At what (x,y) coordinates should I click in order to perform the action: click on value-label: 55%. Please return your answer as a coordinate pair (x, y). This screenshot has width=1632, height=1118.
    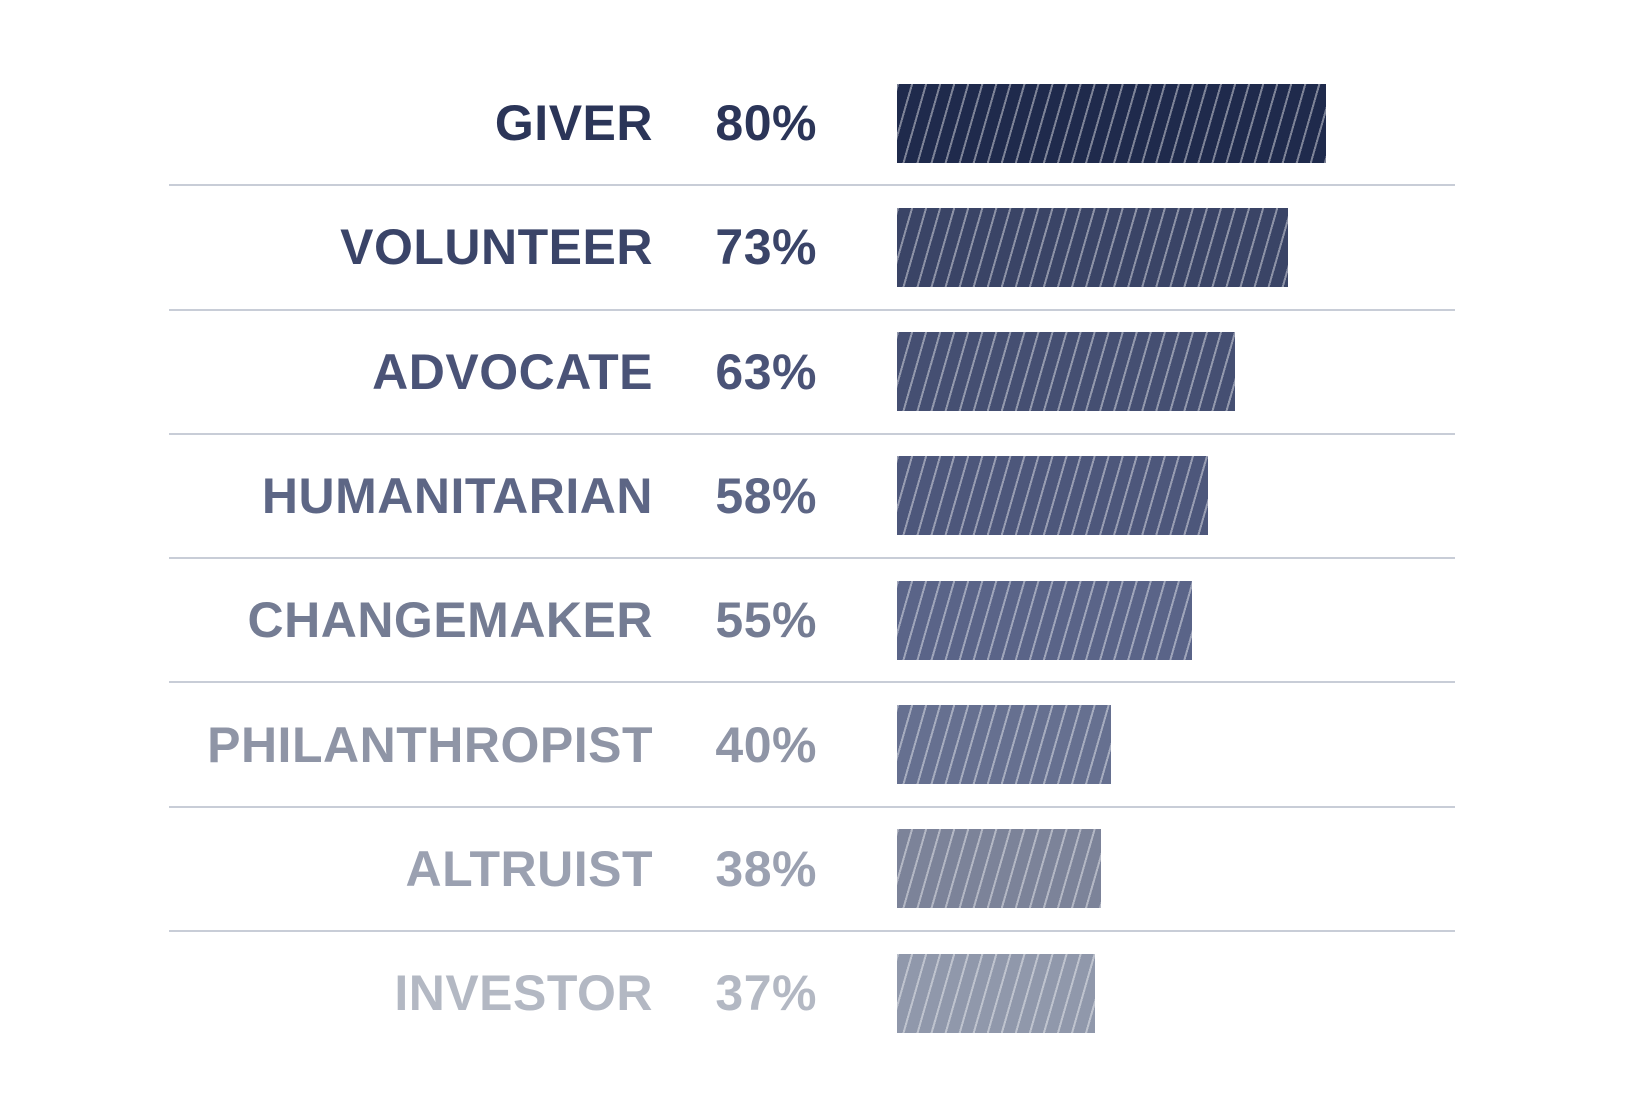
    Looking at the image, I should click on (766, 620).